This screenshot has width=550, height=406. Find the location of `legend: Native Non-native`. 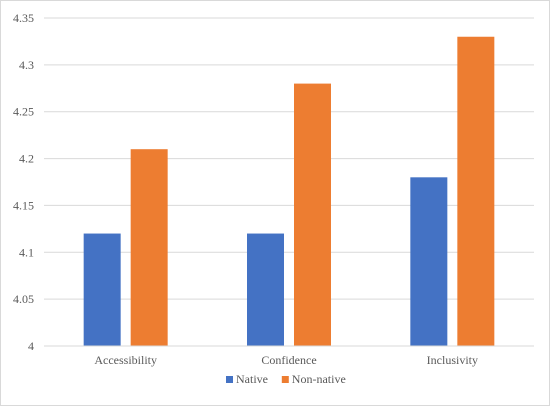

legend: Native Non-native is located at coordinates (286, 379).